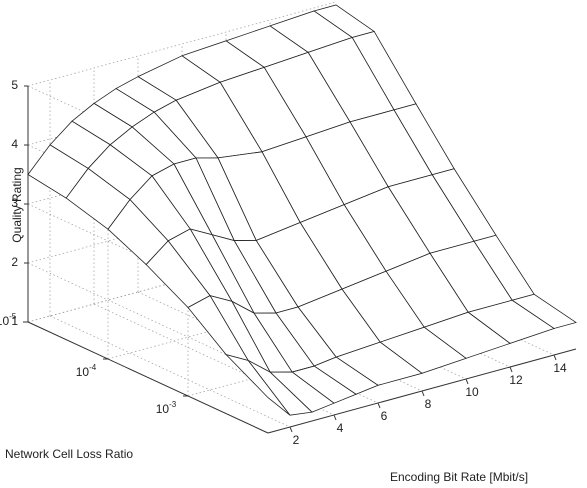 Image resolution: width=587 pixels, height=488 pixels. Describe the element at coordinates (516, 380) in the screenshot. I see `x-tick-label: 12` at that location.